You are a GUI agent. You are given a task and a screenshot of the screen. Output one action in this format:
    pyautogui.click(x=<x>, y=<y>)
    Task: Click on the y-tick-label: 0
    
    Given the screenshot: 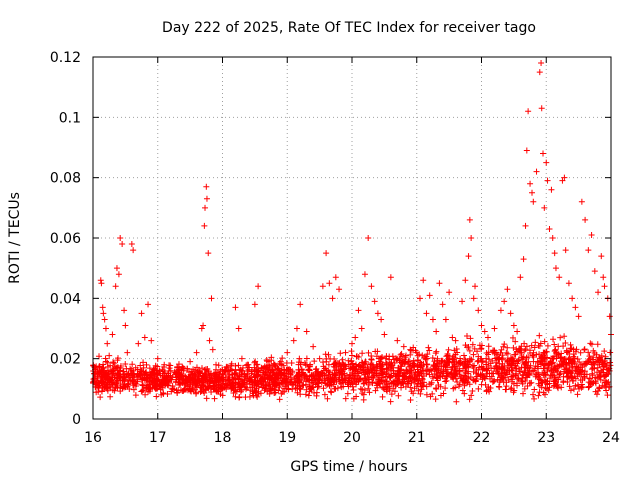 What is the action you would take?
    pyautogui.click(x=76, y=420)
    